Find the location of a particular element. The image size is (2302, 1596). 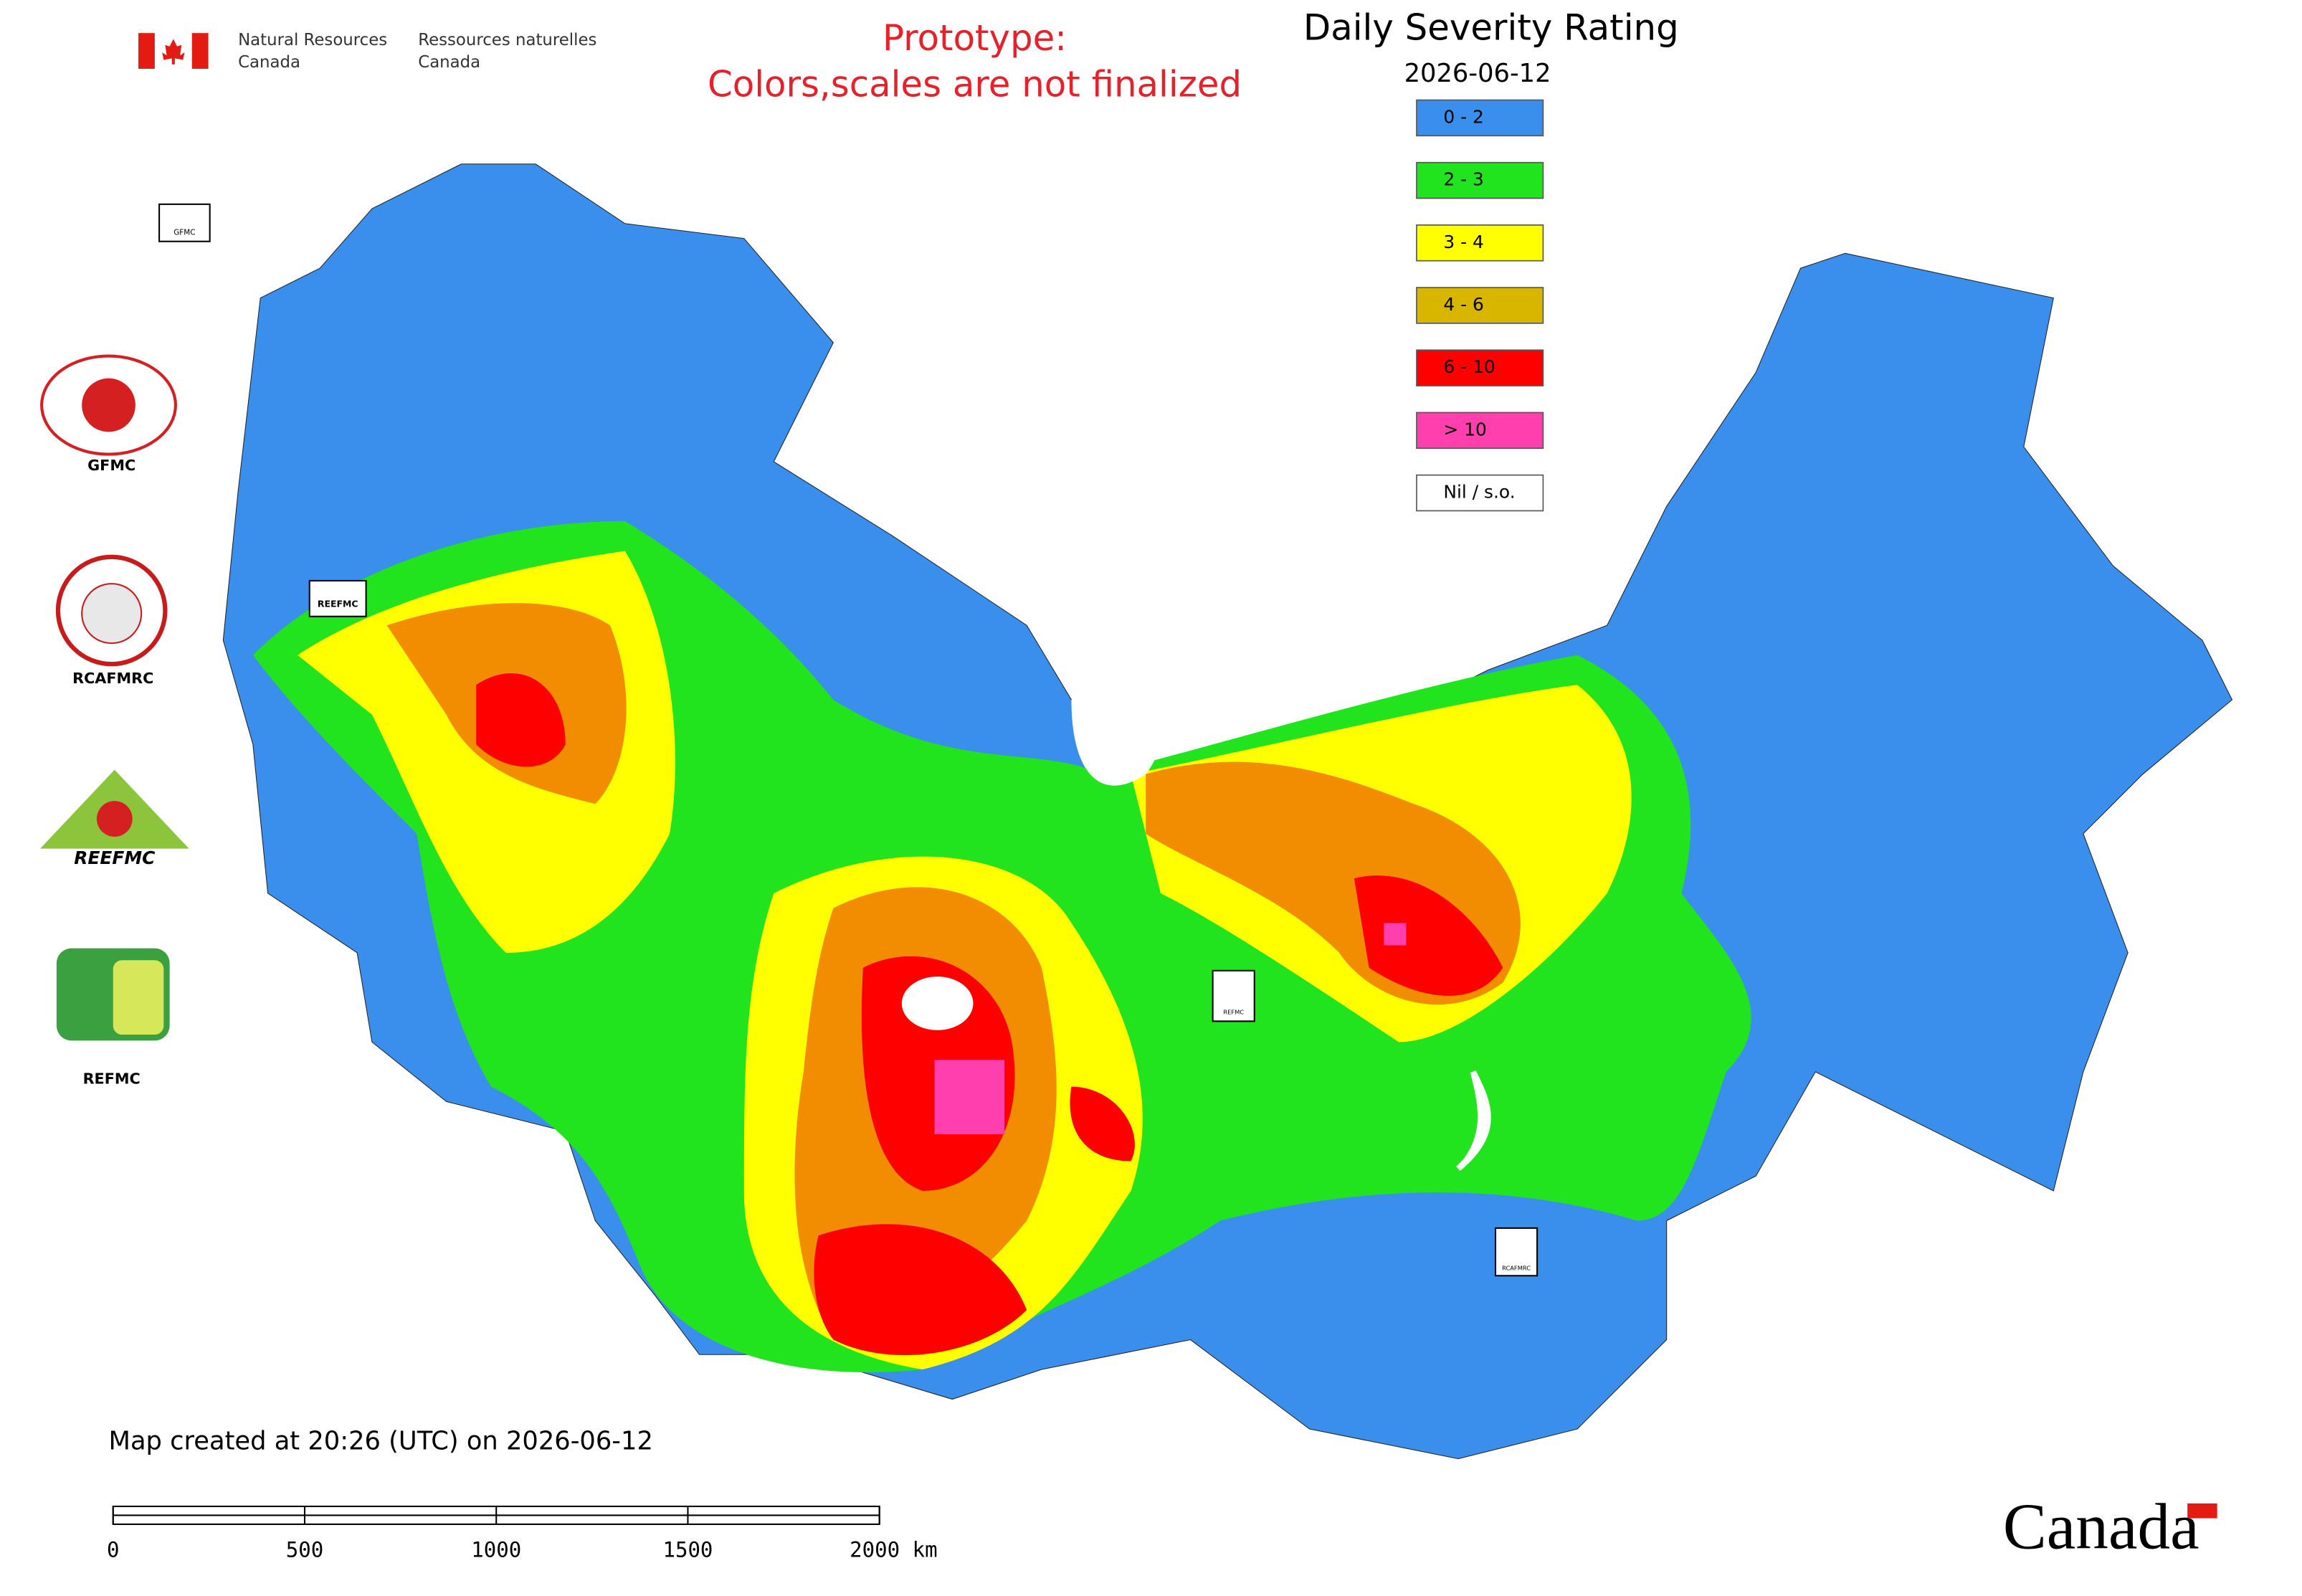

legend-label: 4 - 6 is located at coordinates (1463, 304).